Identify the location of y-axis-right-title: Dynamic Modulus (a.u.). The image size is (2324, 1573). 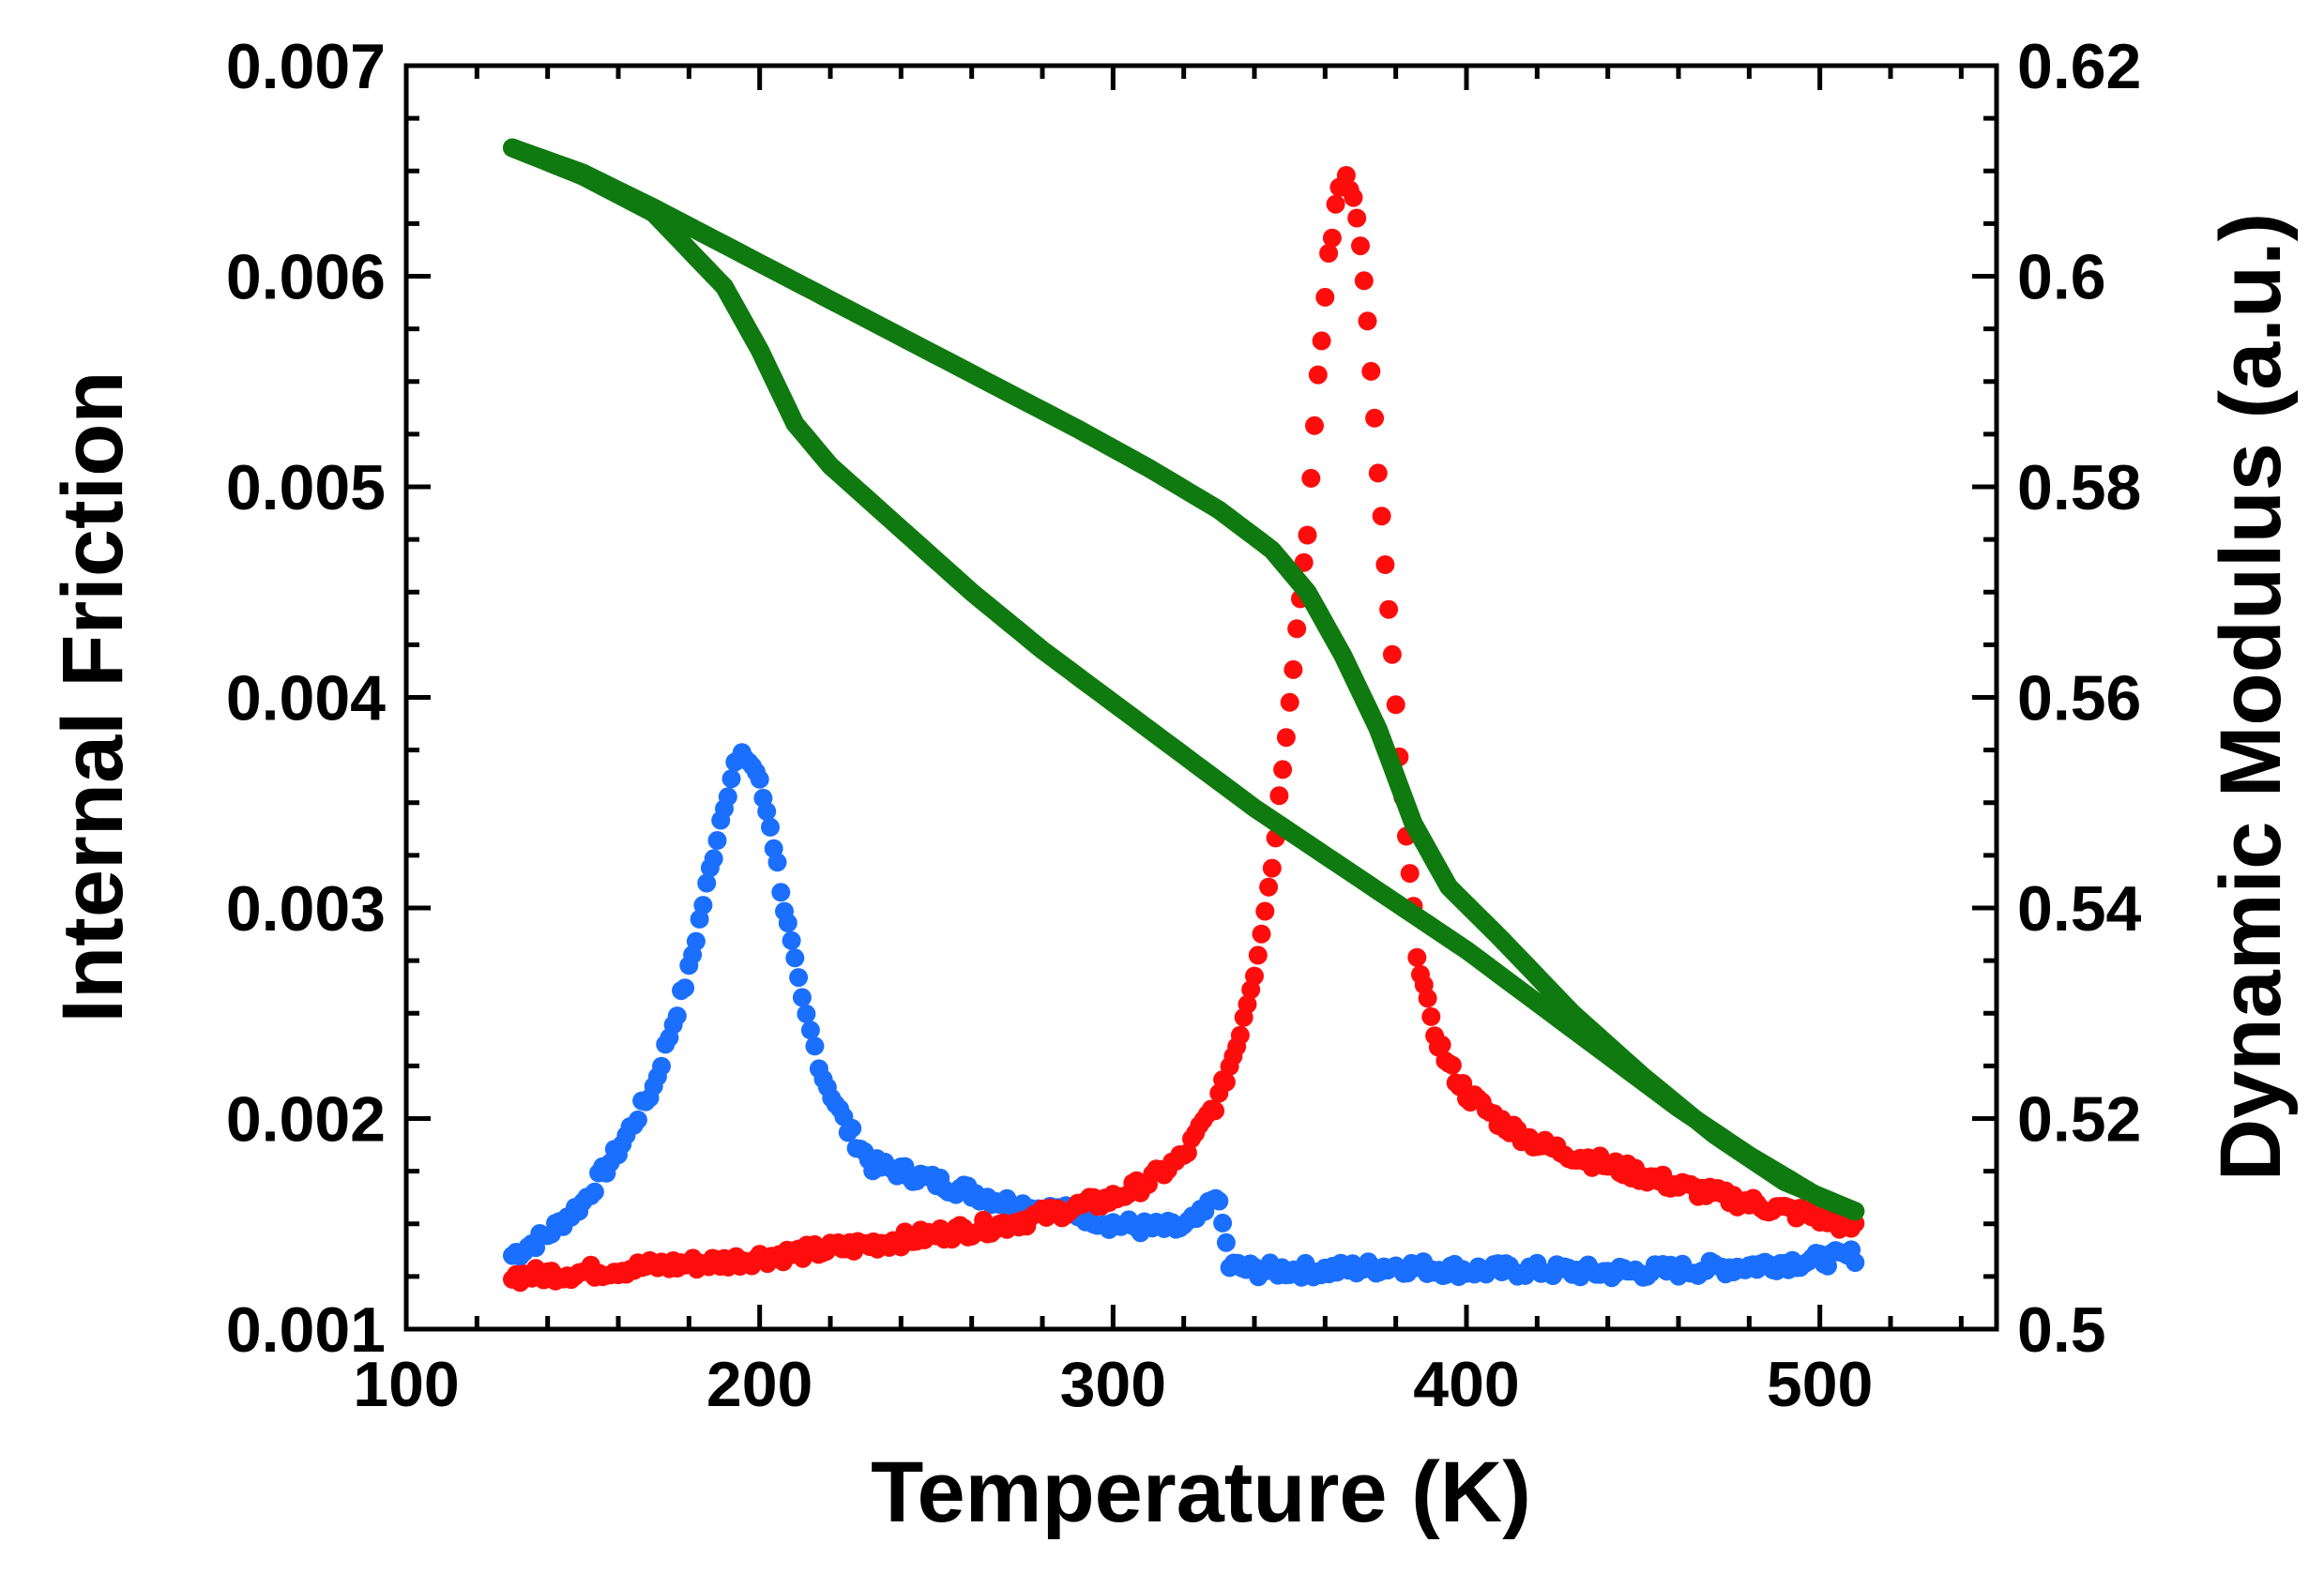
(2251, 697).